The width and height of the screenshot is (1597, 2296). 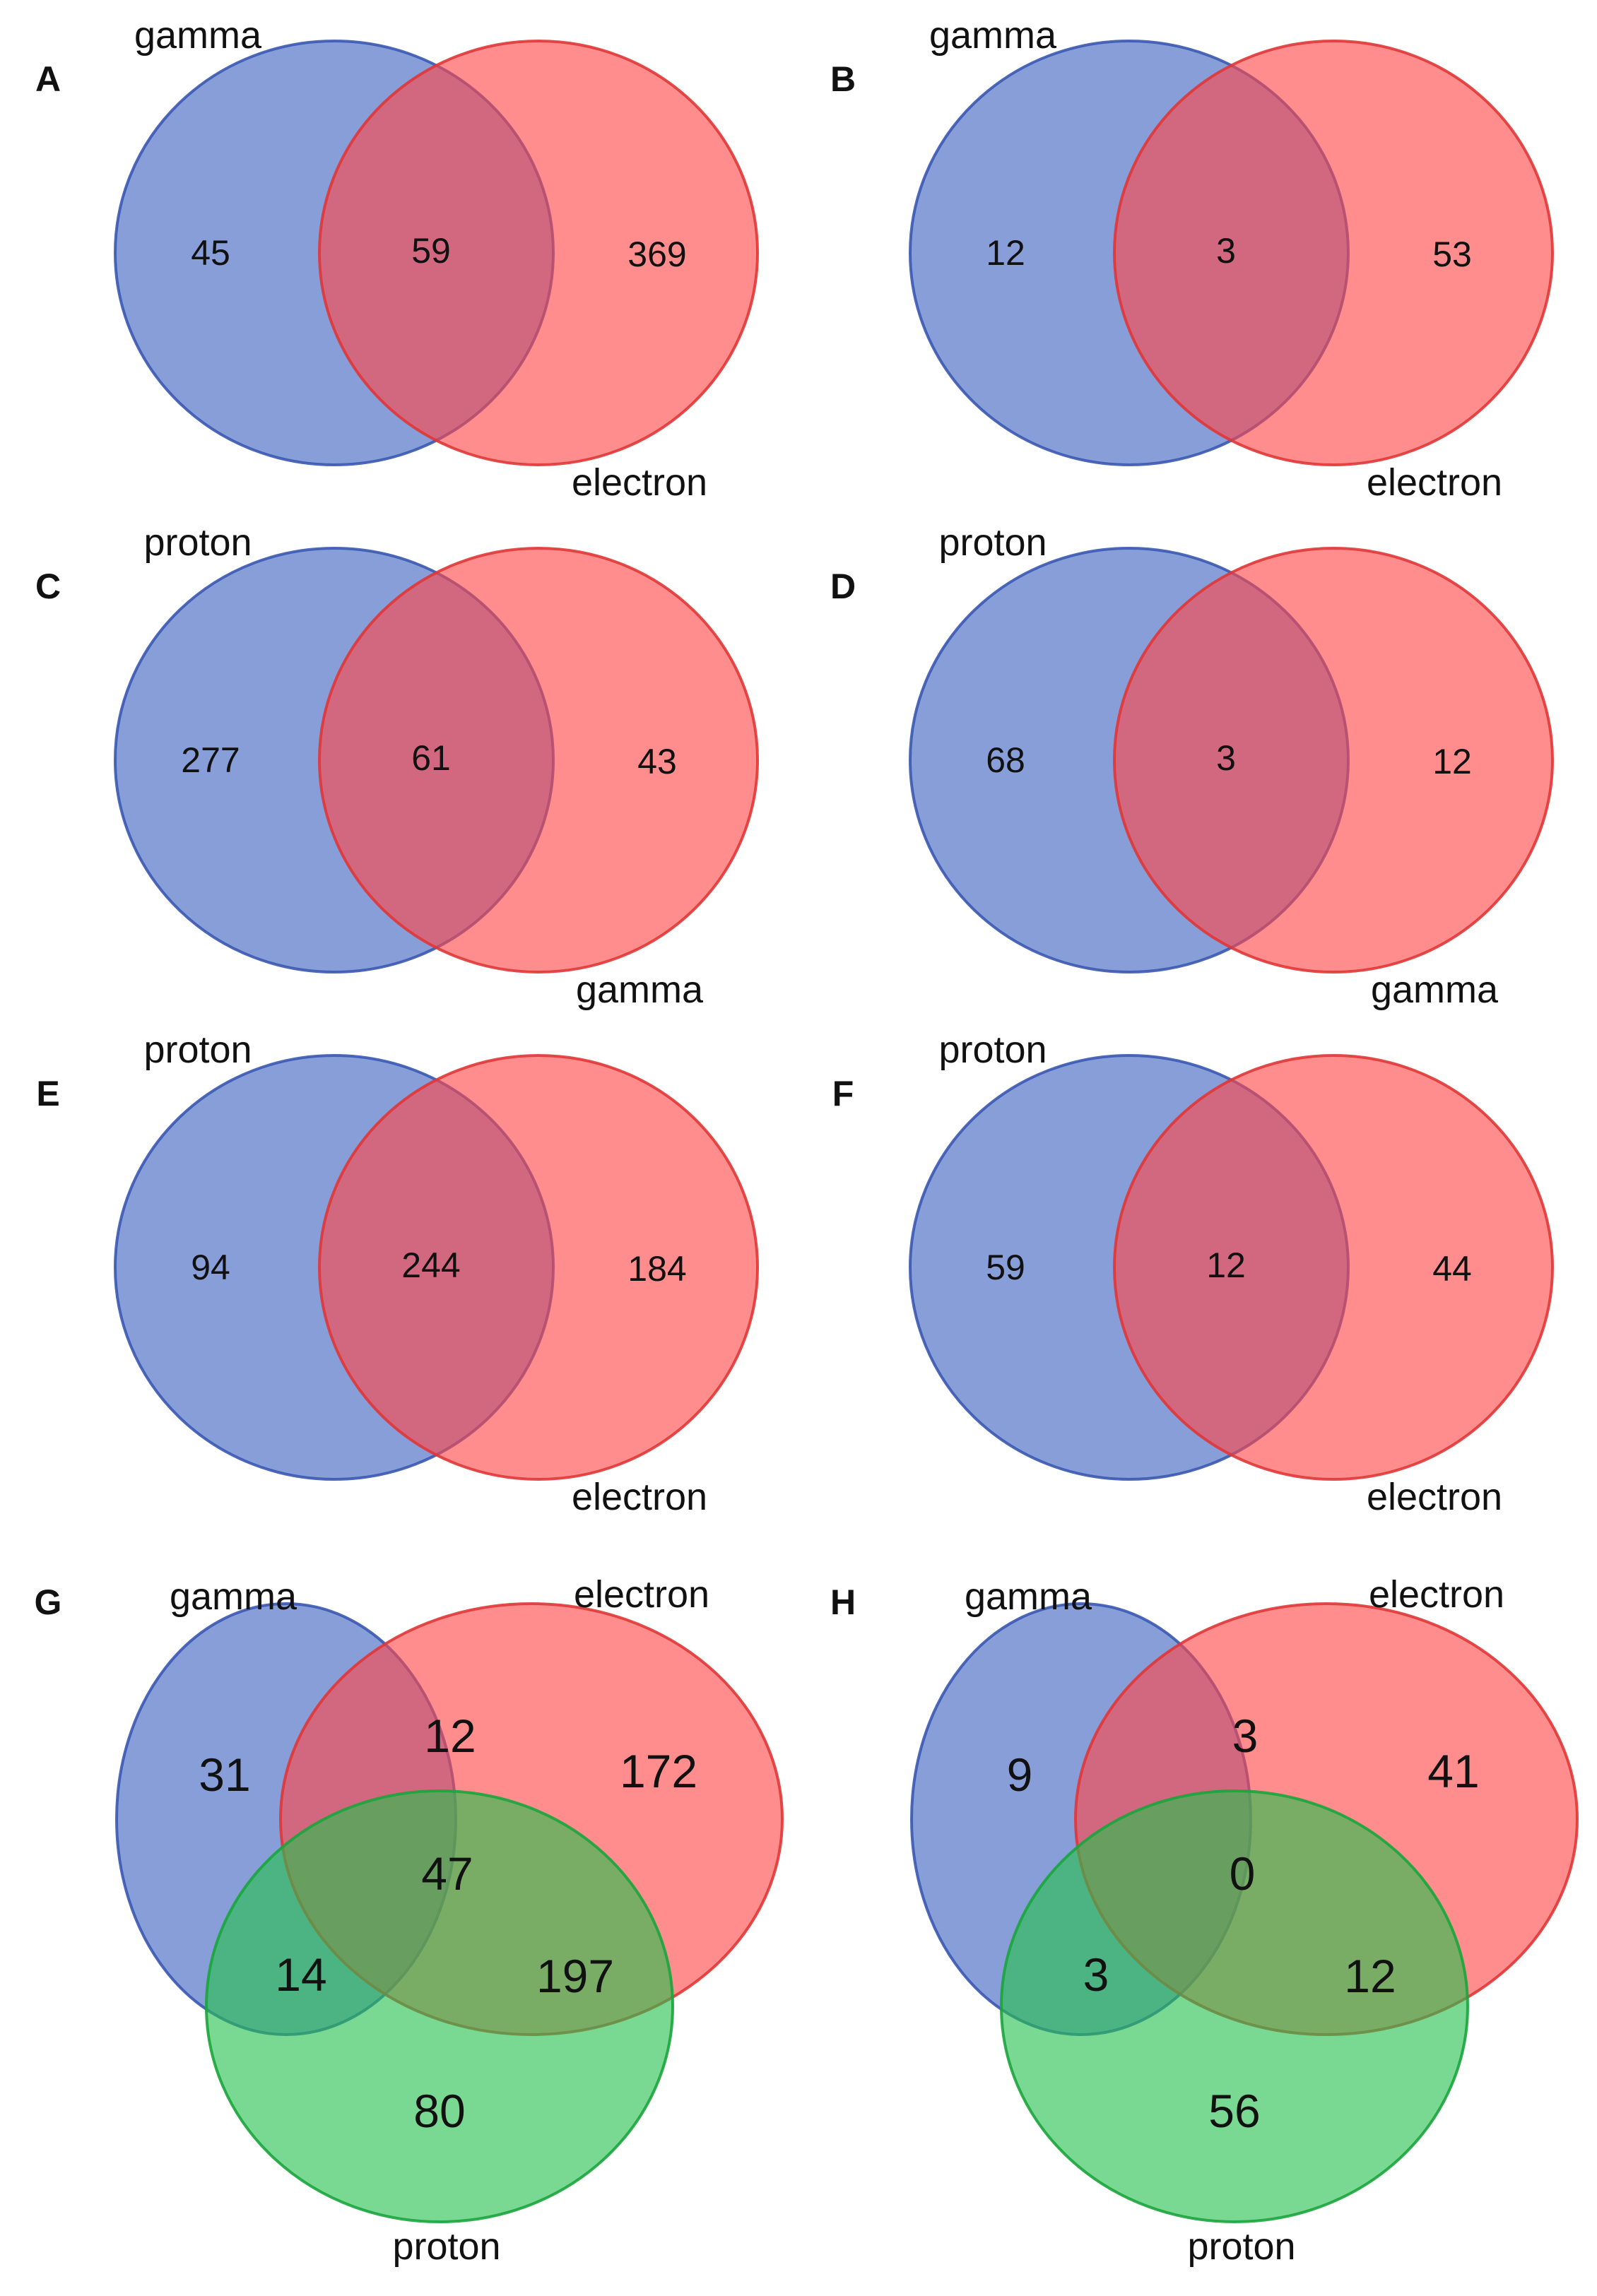 I want to click on count-left-only: 68, so click(x=1006, y=760).